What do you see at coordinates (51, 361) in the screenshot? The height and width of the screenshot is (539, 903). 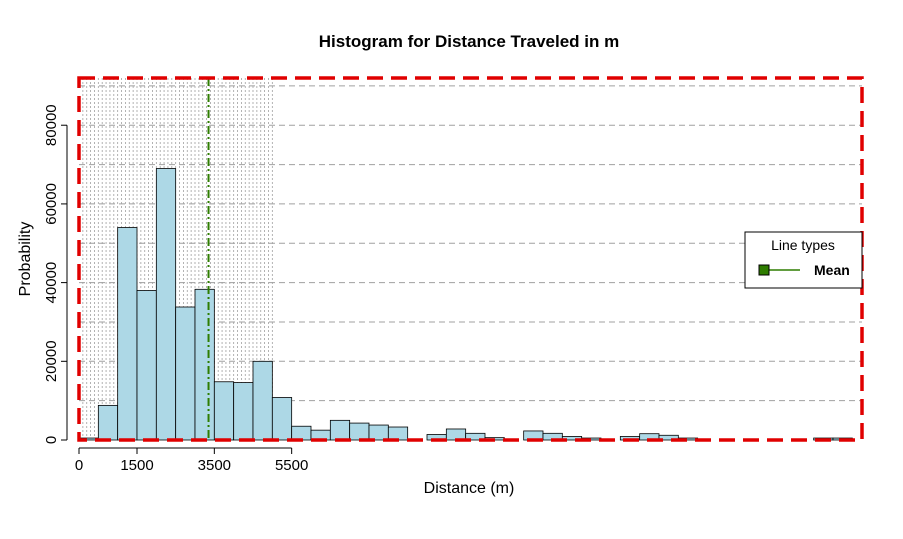 I see `y-tick-label: 20000` at bounding box center [51, 361].